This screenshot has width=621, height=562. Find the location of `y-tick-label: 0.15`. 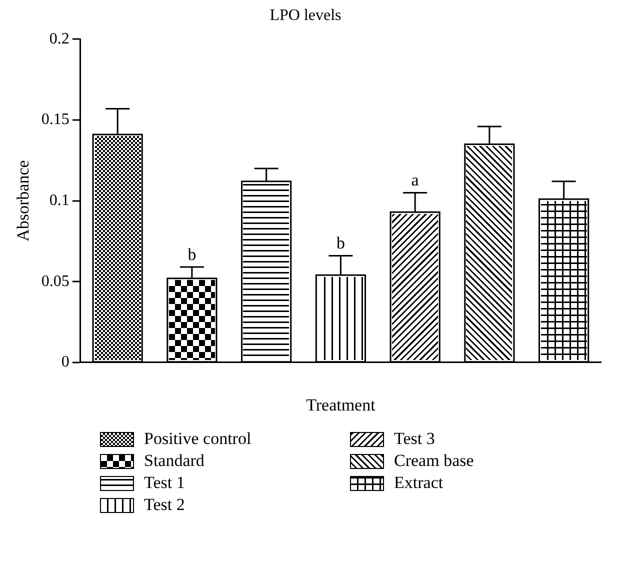

y-tick-label: 0.15 is located at coordinates (55, 119).